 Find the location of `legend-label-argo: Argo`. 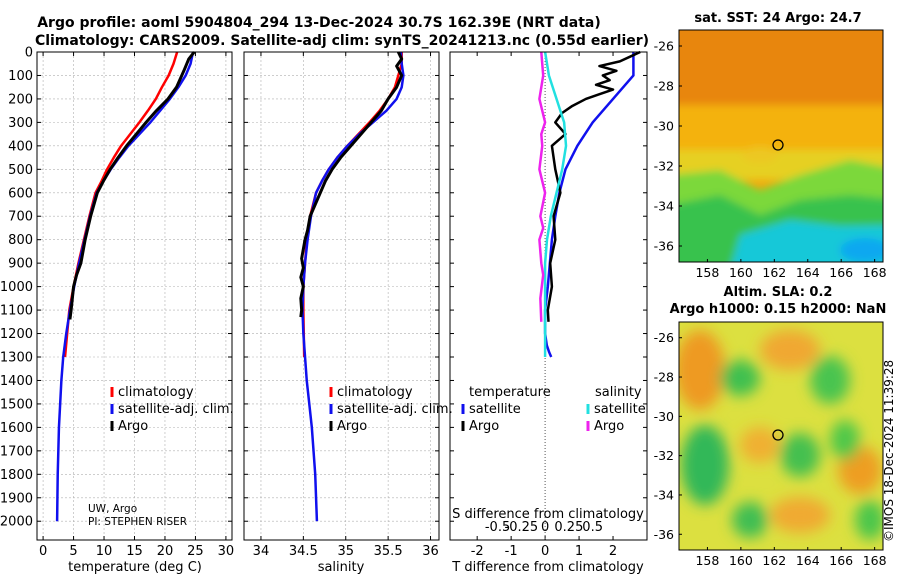

legend-label-argo: Argo is located at coordinates (352, 426).